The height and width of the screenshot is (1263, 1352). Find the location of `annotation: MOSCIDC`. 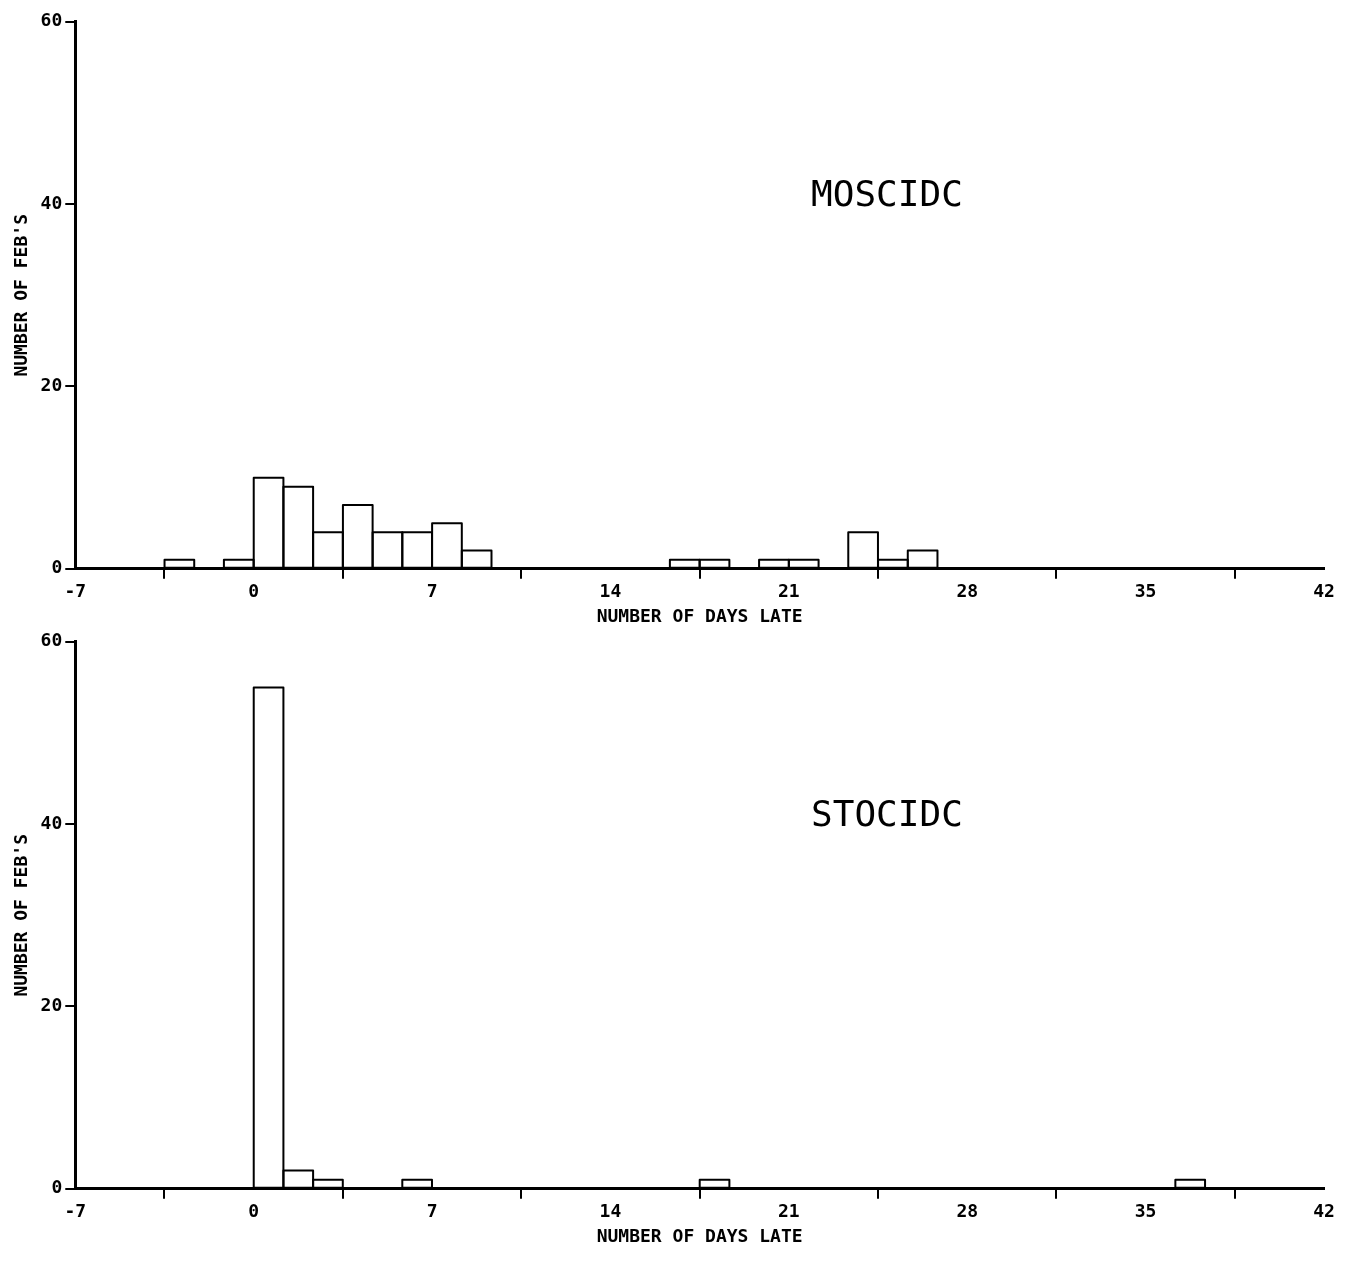

annotation: MOSCIDC is located at coordinates (887, 194).